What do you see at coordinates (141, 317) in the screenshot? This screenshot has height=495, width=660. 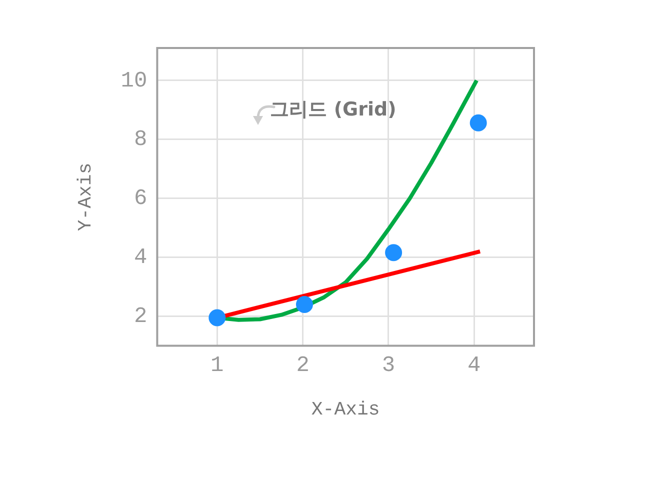 I see `y-tick-label: 2` at bounding box center [141, 317].